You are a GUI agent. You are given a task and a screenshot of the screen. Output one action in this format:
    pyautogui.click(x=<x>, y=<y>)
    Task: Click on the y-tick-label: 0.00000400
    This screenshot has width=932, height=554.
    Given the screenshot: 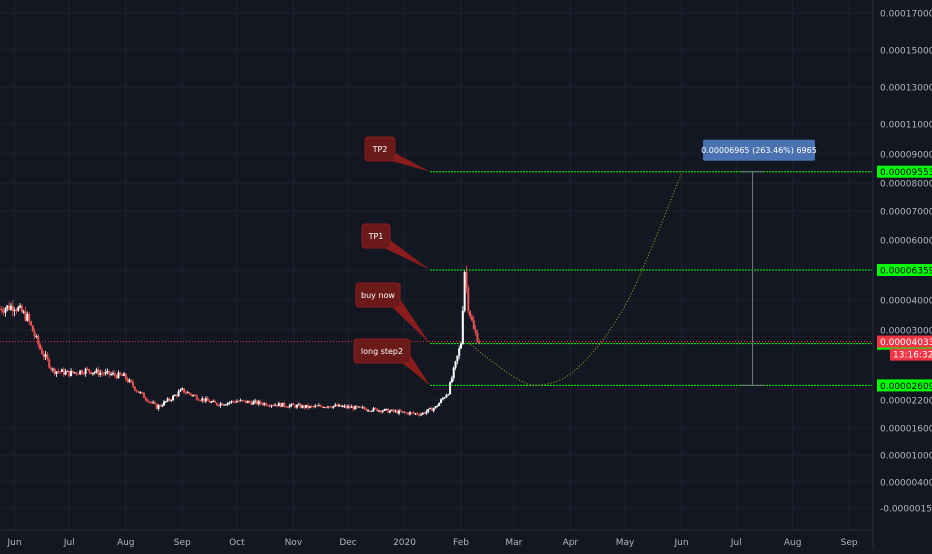 What is the action you would take?
    pyautogui.click(x=906, y=484)
    